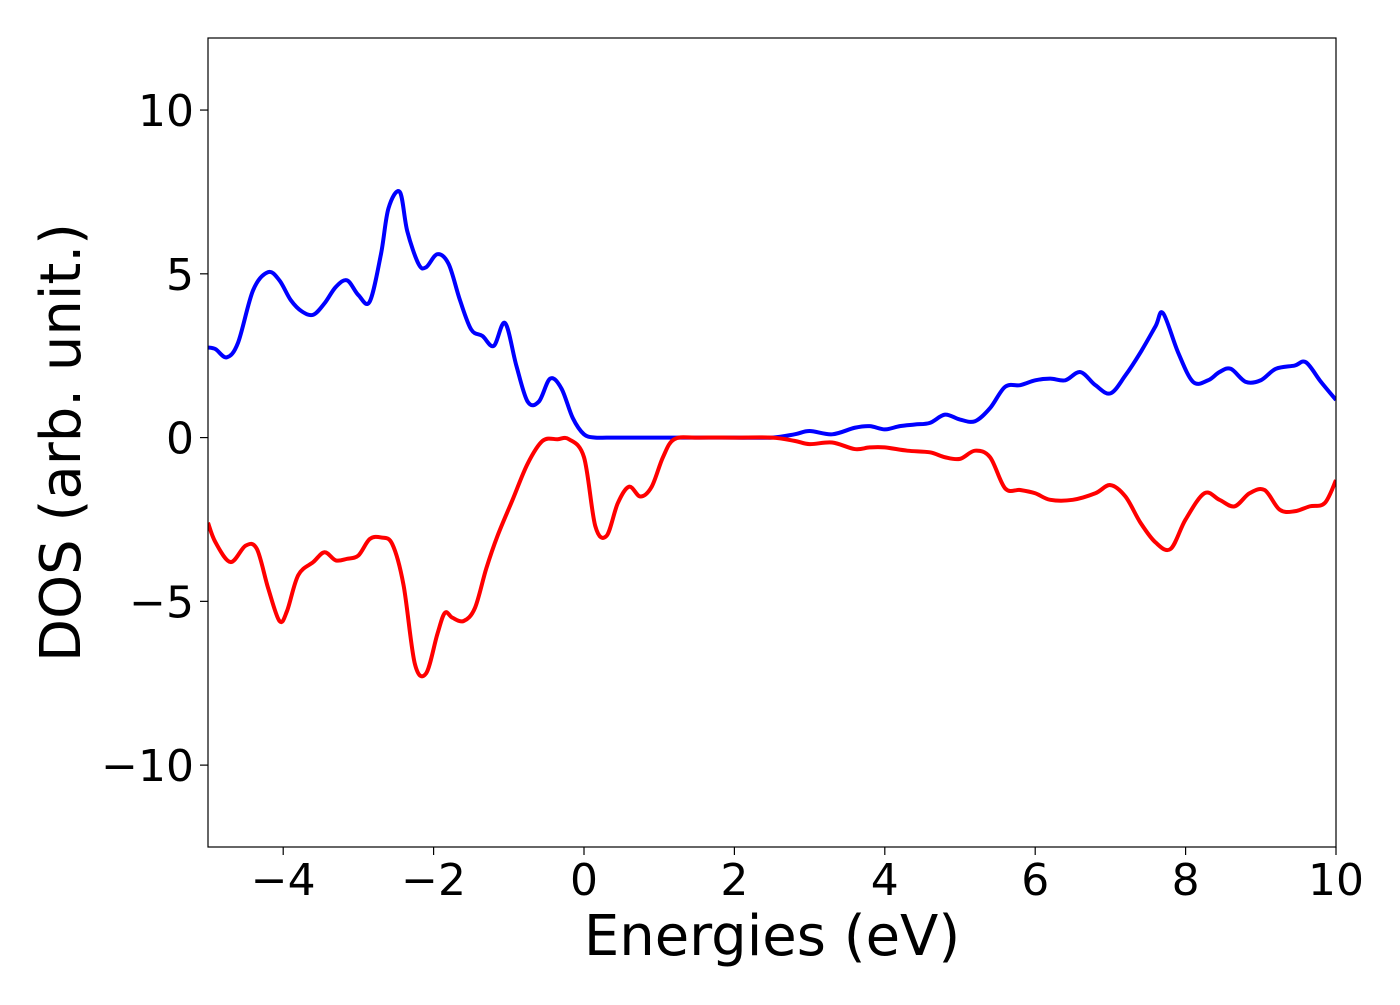 This screenshot has width=1400, height=1005. I want to click on x-axis-title: Energies (eV), so click(772, 936).